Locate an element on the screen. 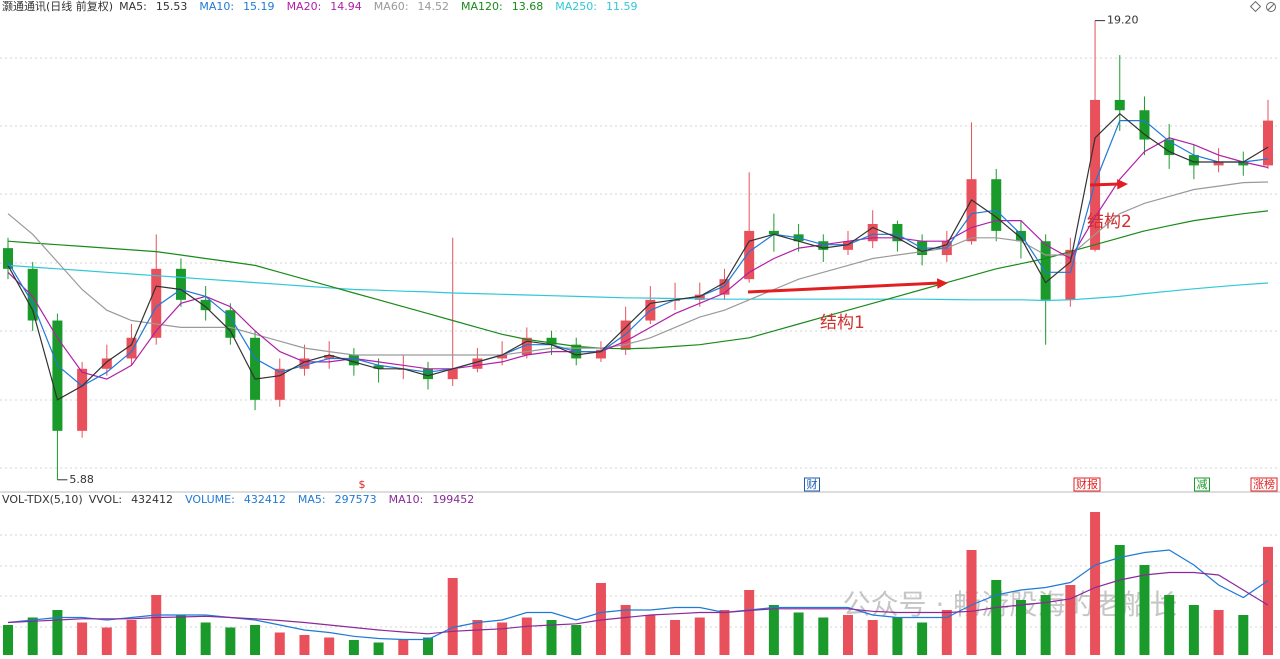  legend-item: MA120 13.68 is located at coordinates (505, 6).